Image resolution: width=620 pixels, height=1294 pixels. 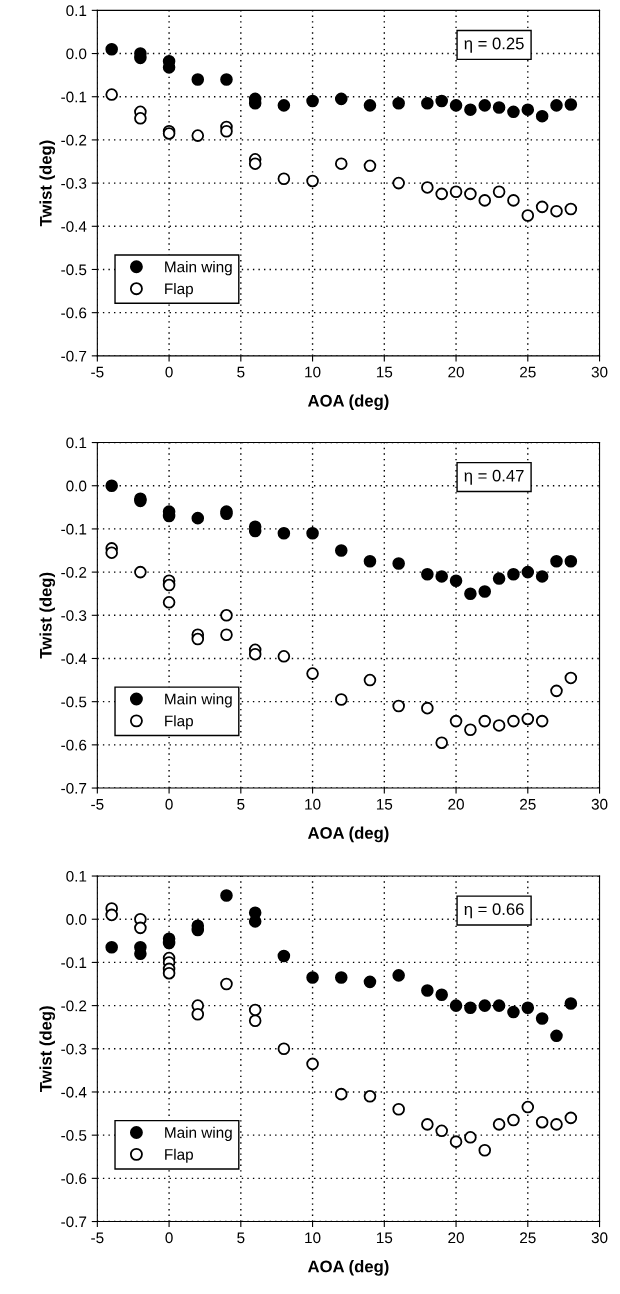 What do you see at coordinates (494, 45) in the screenshot?
I see `annotation: η = 0.25` at bounding box center [494, 45].